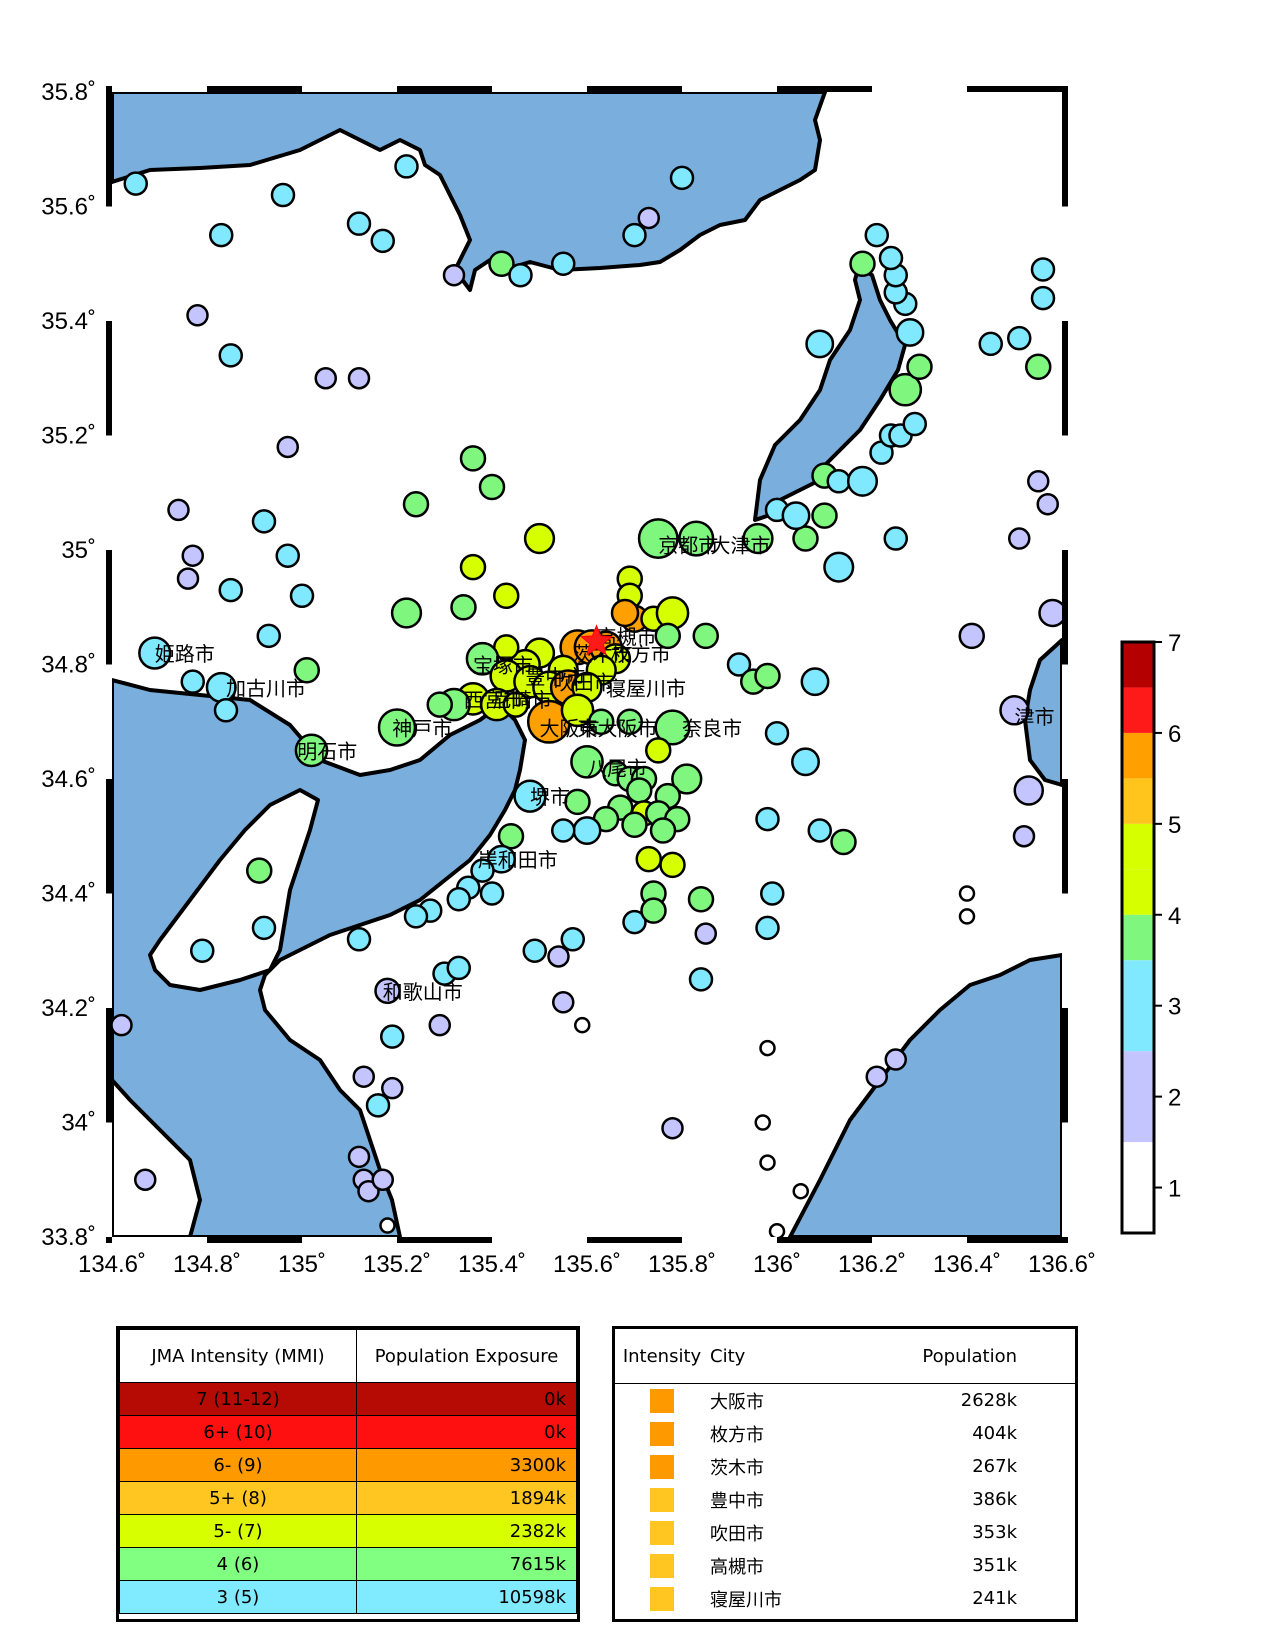 Image resolution: width=1275 pixels, height=1650 pixels. What do you see at coordinates (1138, 937) in the screenshot?
I see `colorbar-border` at bounding box center [1138, 937].